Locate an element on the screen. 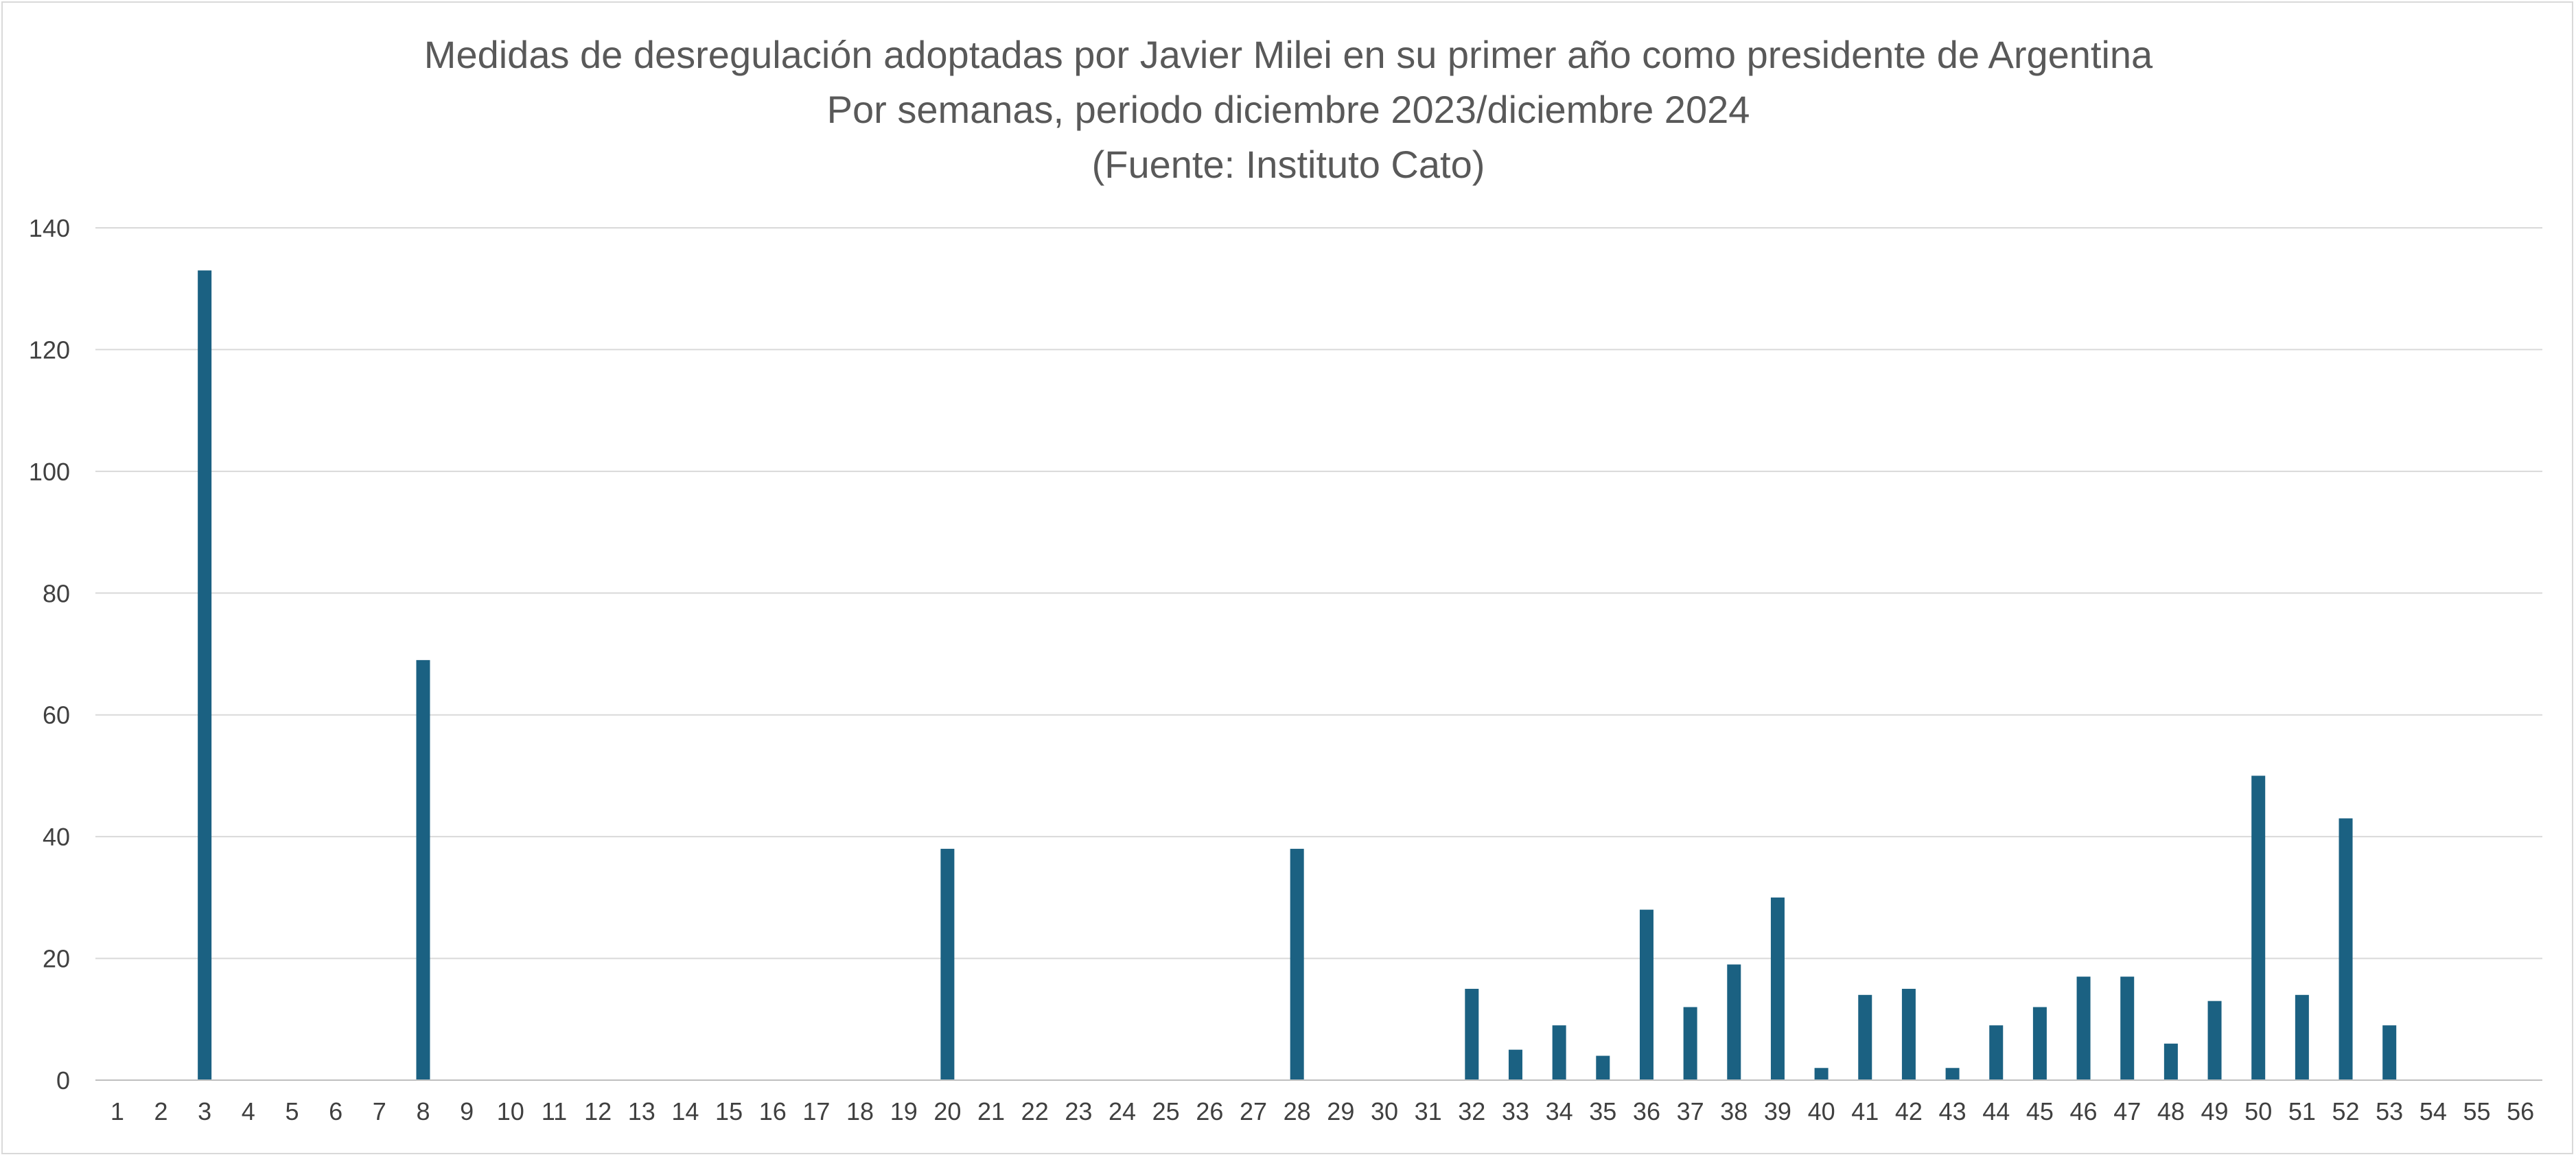 This screenshot has width=2576, height=1157. x-tick-label-53: 53 is located at coordinates (2389, 1111).